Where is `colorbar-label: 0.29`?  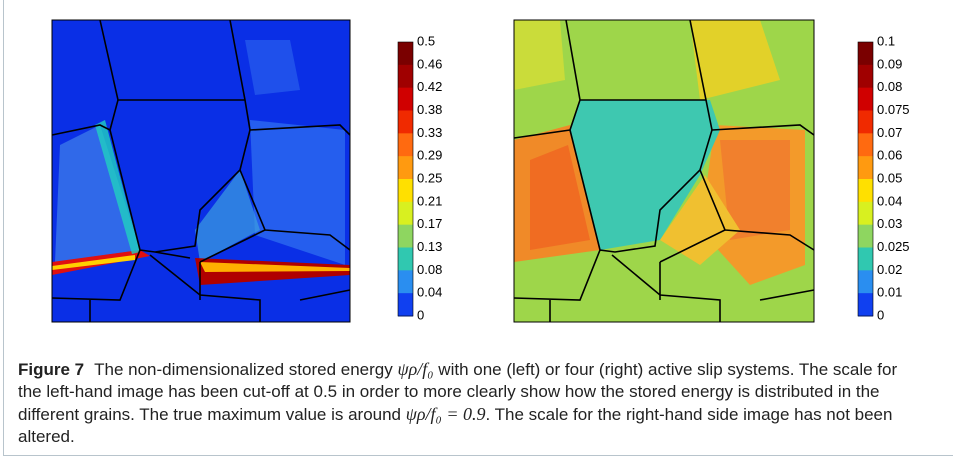
colorbar-label: 0.29 is located at coordinates (429, 155).